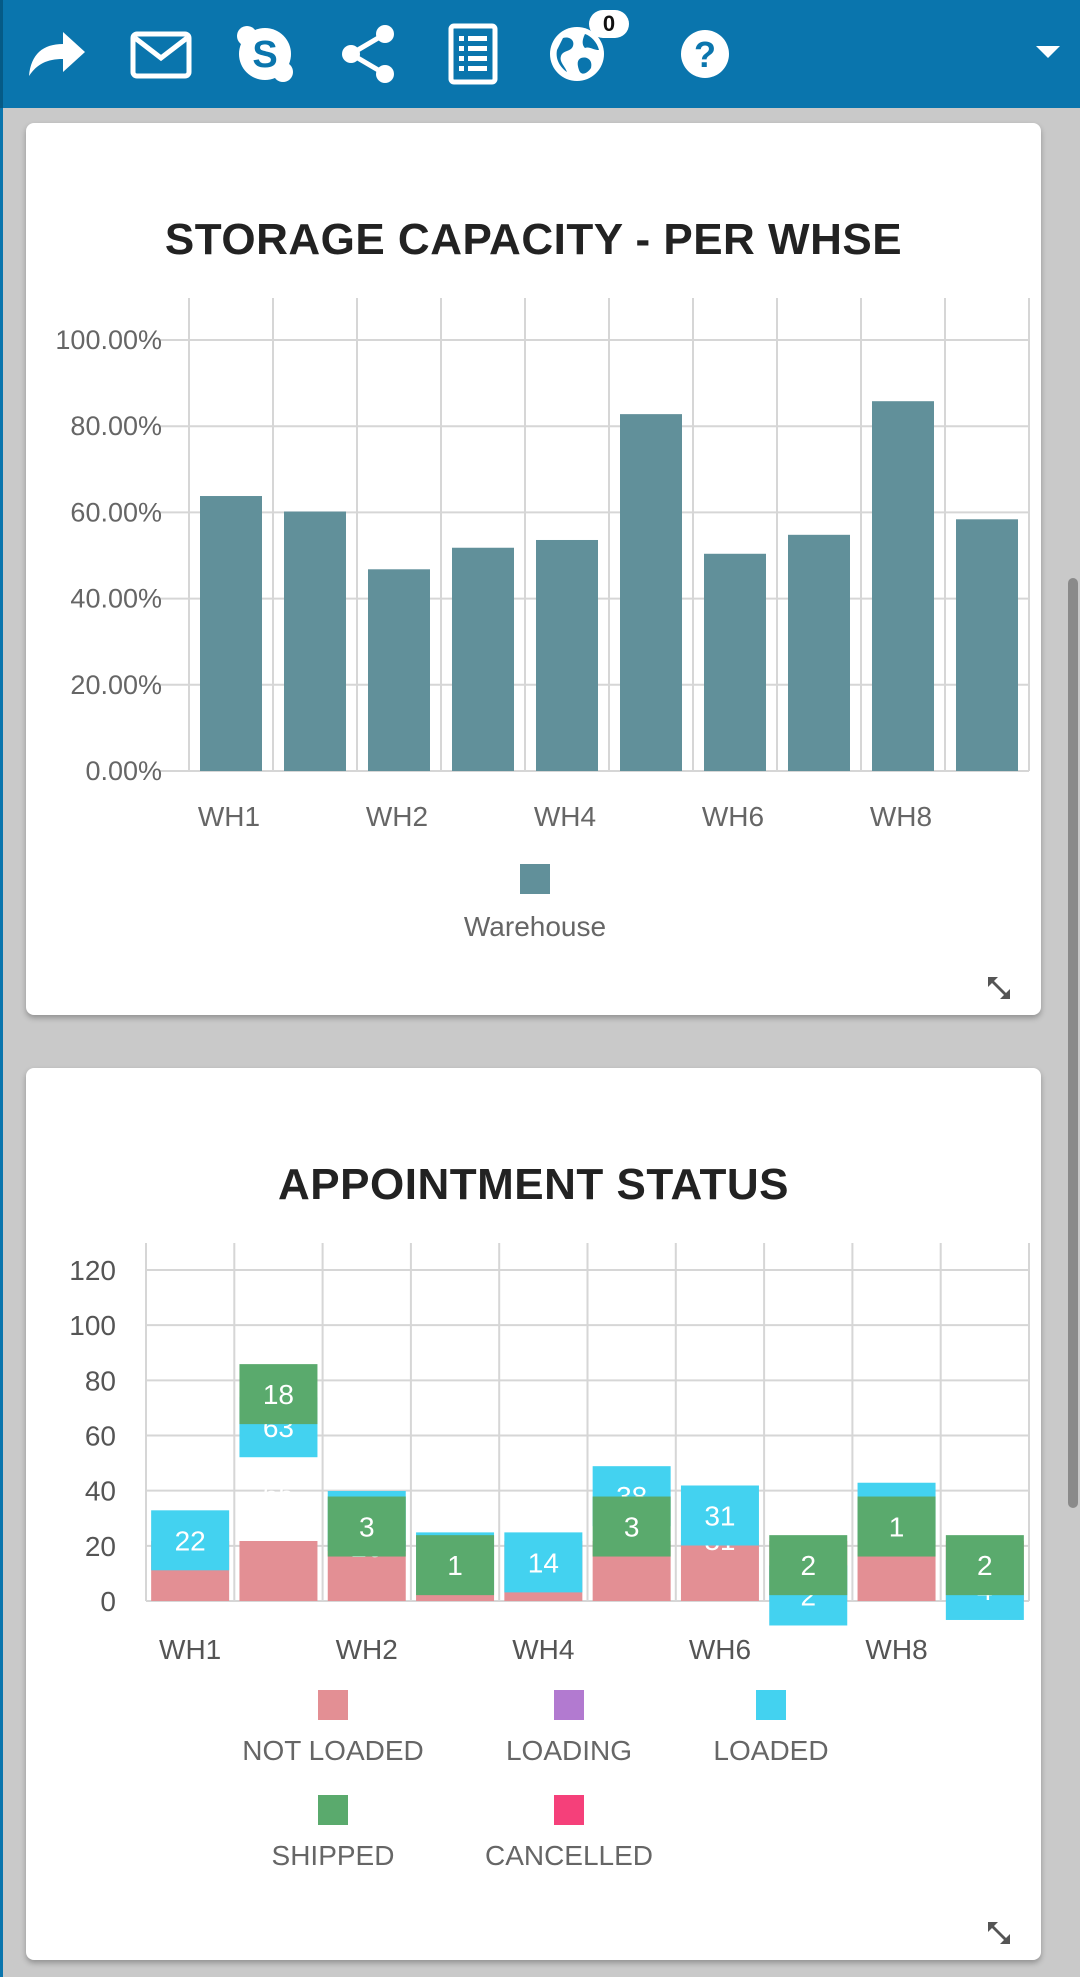 Image resolution: width=1080 pixels, height=1977 pixels. What do you see at coordinates (278, 1493) in the screenshot?
I see `not-loaded-label: 65` at bounding box center [278, 1493].